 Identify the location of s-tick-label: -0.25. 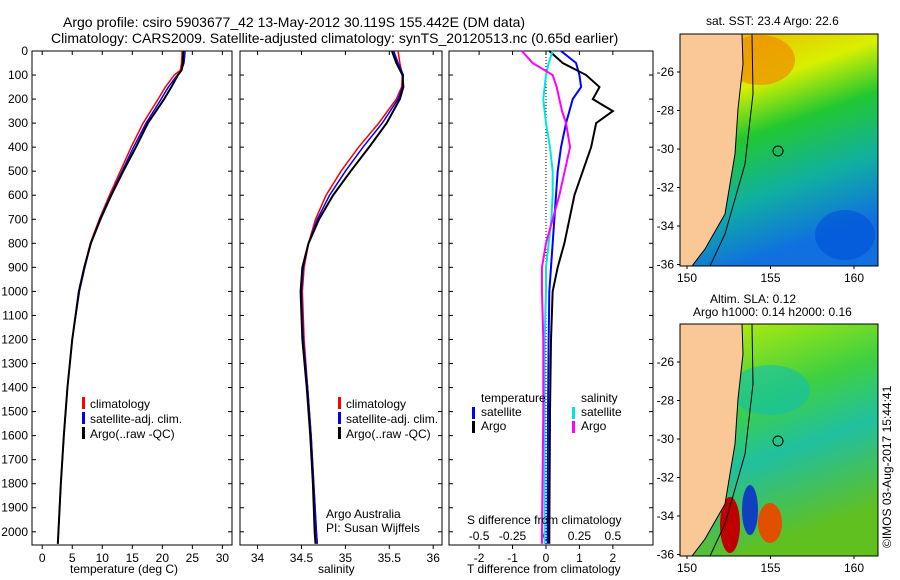
(513, 536).